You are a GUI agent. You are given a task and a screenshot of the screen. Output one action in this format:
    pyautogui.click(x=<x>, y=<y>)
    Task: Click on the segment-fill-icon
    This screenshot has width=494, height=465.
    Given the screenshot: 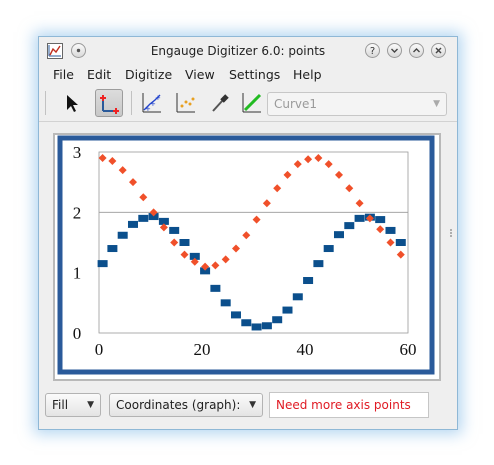 What is the action you would take?
    pyautogui.click(x=252, y=103)
    